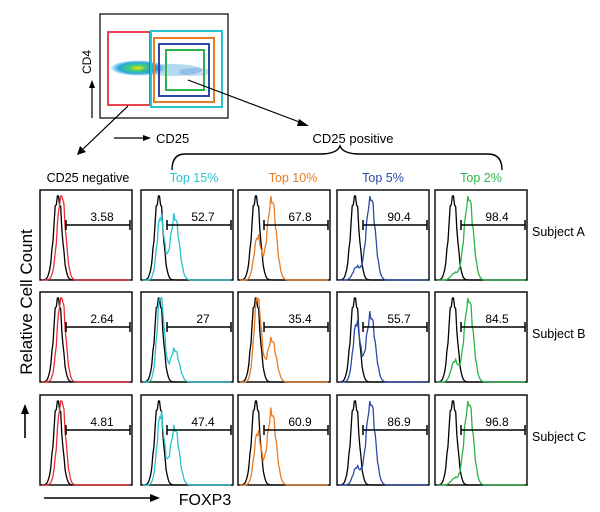  I want to click on histogram-panel: 4.81, so click(86, 440).